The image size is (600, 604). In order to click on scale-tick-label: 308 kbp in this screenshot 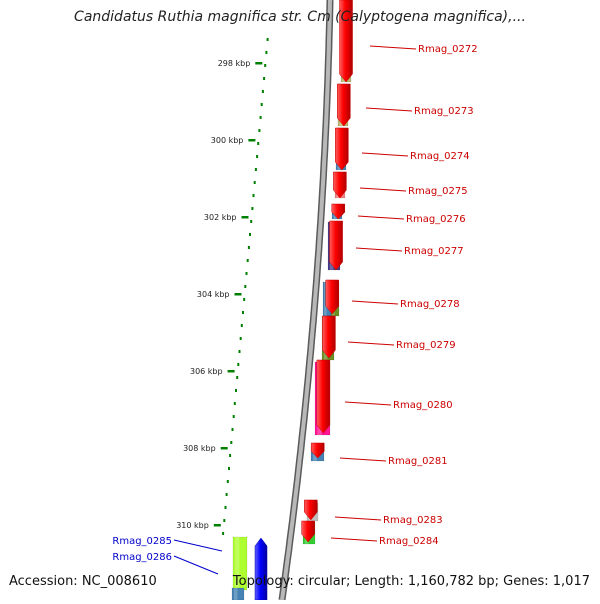, I will do `click(199, 448)`.